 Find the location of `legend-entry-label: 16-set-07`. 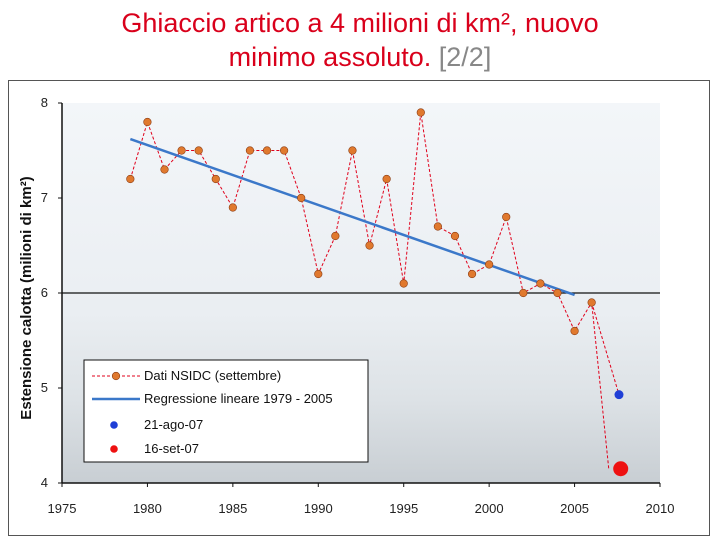

legend-entry-label: 16-set-07 is located at coordinates (171, 448).